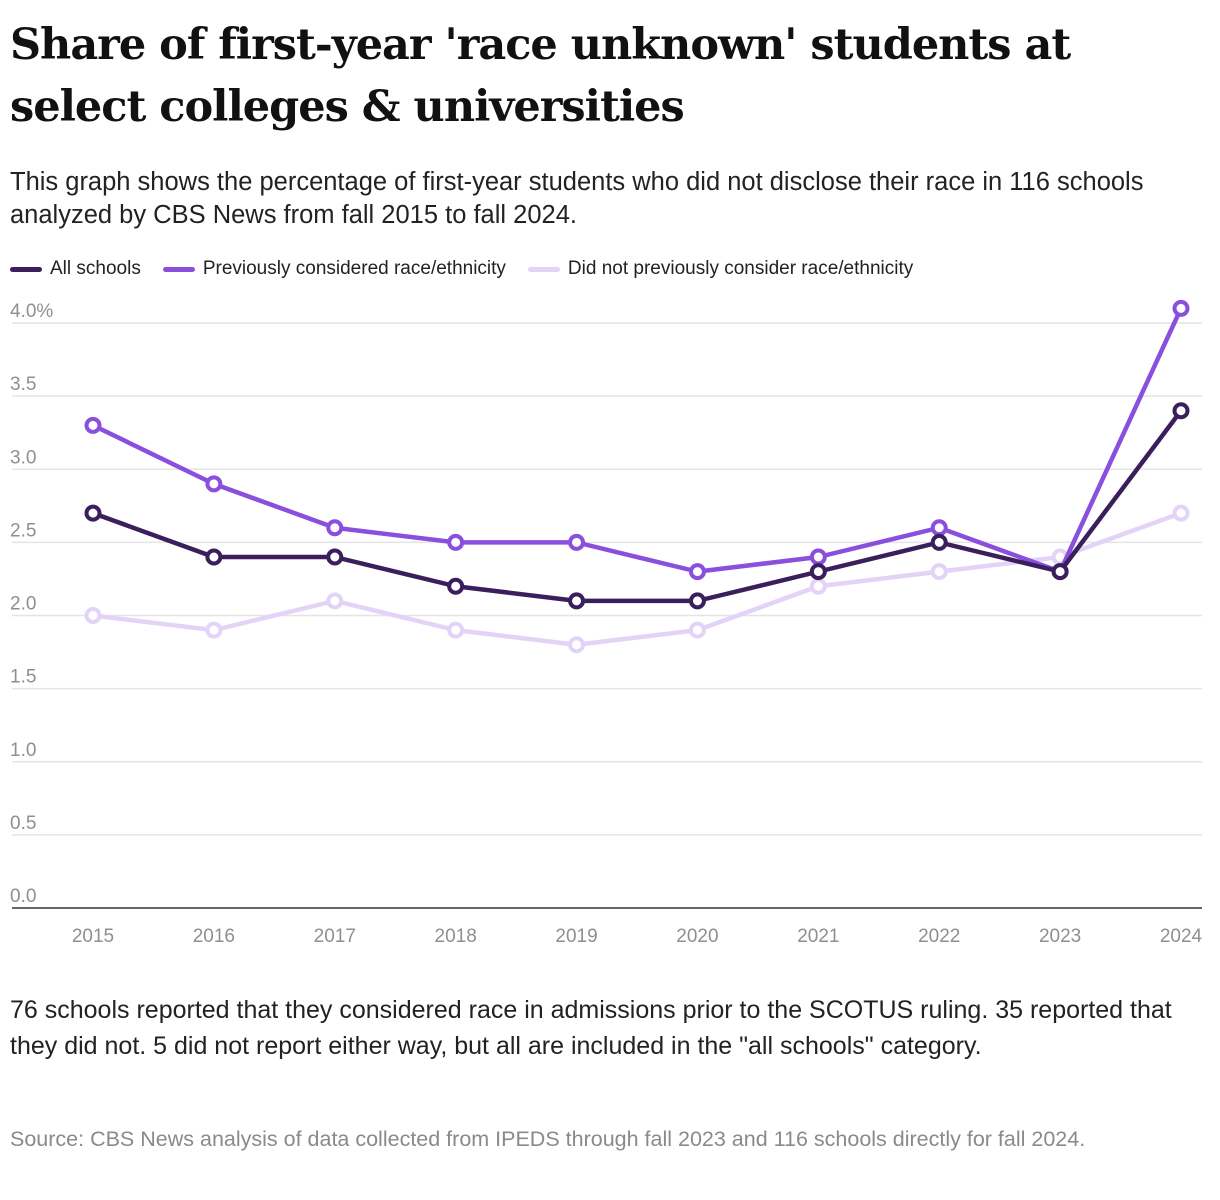  Describe the element at coordinates (576, 936) in the screenshot. I see `x-tick-label: 2019` at that location.